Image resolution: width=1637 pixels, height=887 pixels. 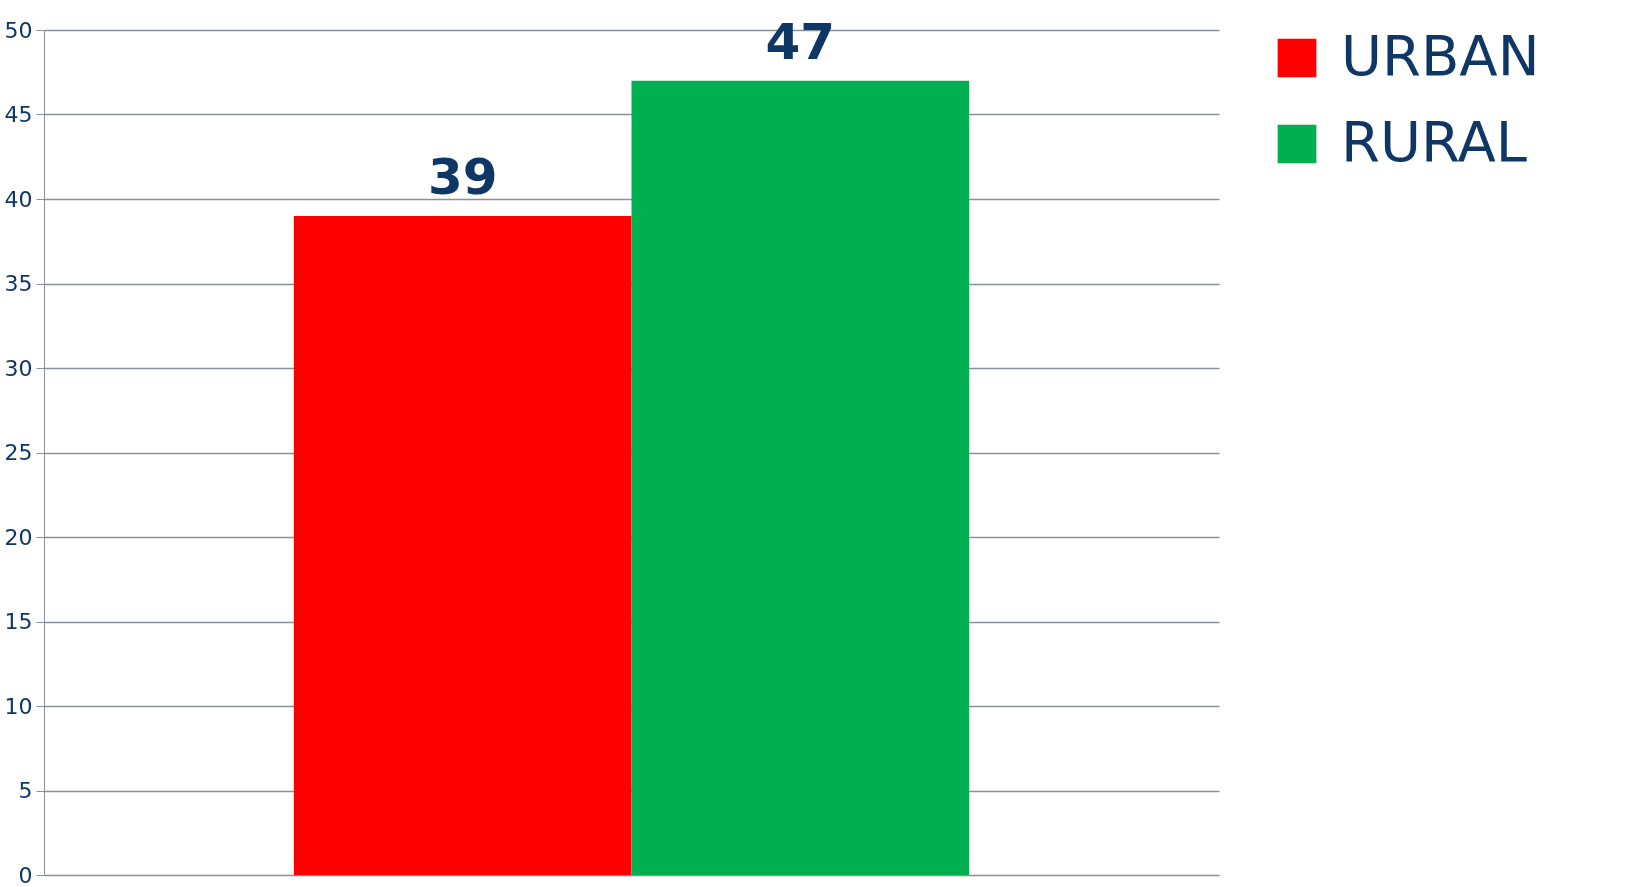 What do you see at coordinates (25, 874) in the screenshot?
I see `y-tick-label: 0` at bounding box center [25, 874].